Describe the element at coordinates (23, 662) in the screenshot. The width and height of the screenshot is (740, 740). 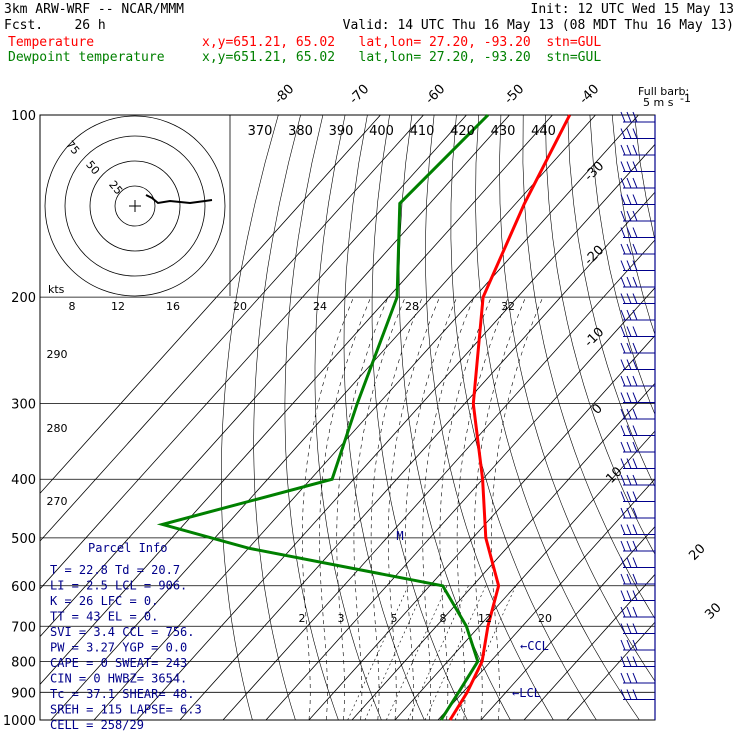
I see `pressure-label: 800` at that location.